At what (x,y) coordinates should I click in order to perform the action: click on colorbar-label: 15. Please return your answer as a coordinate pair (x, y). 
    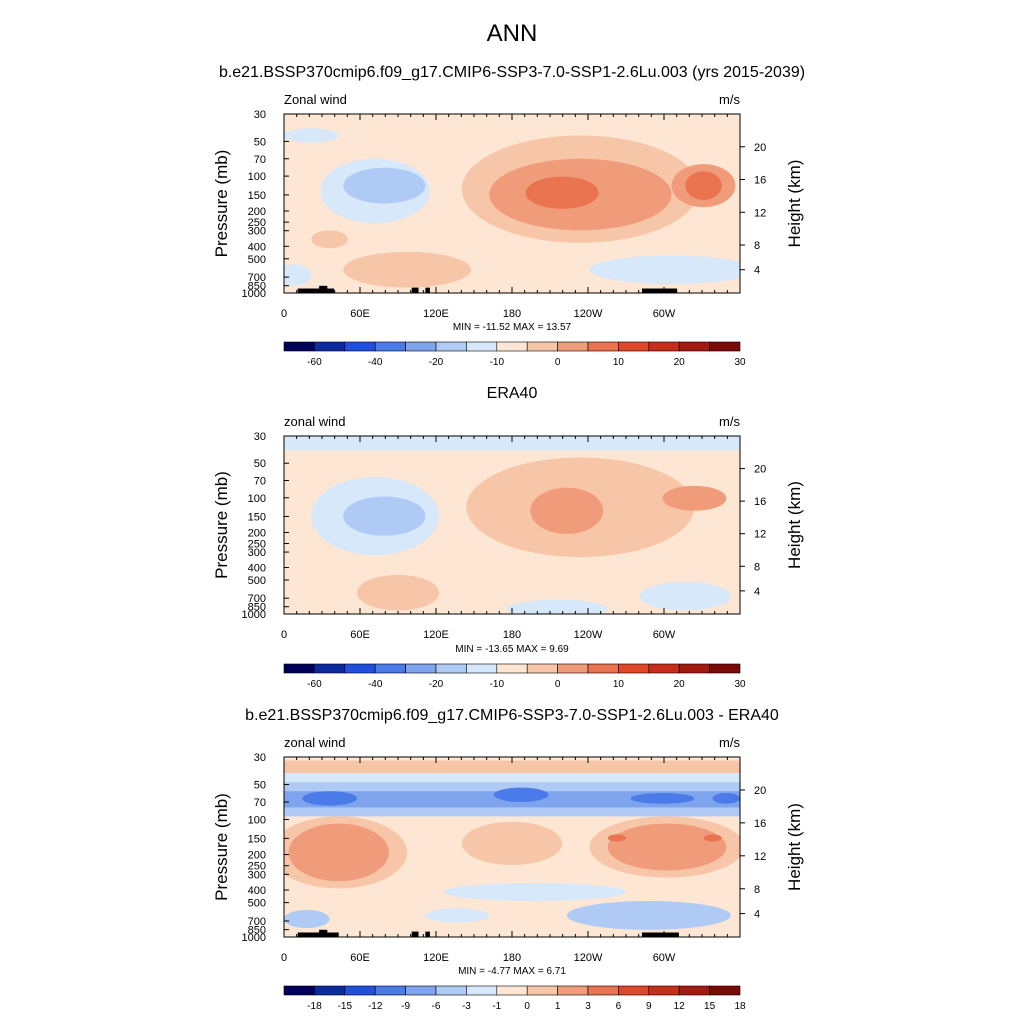
    Looking at the image, I should click on (710, 1006).